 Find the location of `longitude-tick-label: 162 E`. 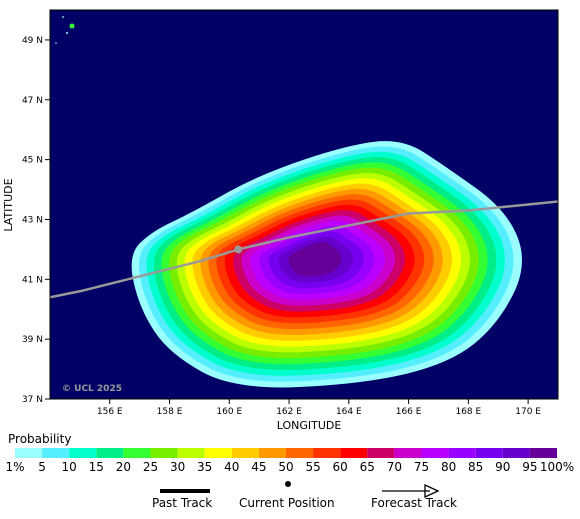

longitude-tick-label: 162 E is located at coordinates (289, 412).